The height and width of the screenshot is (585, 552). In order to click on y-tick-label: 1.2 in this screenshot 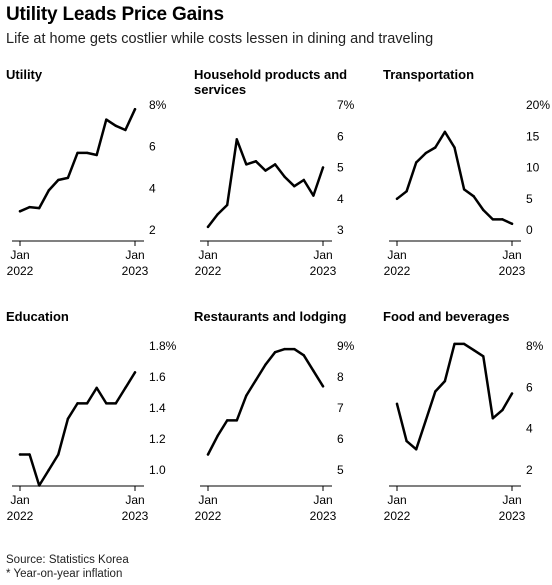, I will do `click(157, 439)`.